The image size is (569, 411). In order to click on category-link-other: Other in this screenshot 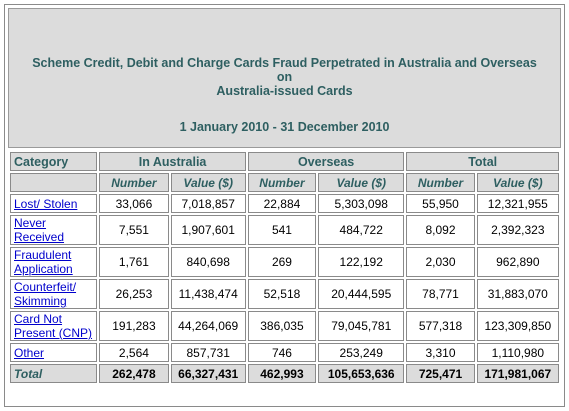, I will do `click(54, 352)`.